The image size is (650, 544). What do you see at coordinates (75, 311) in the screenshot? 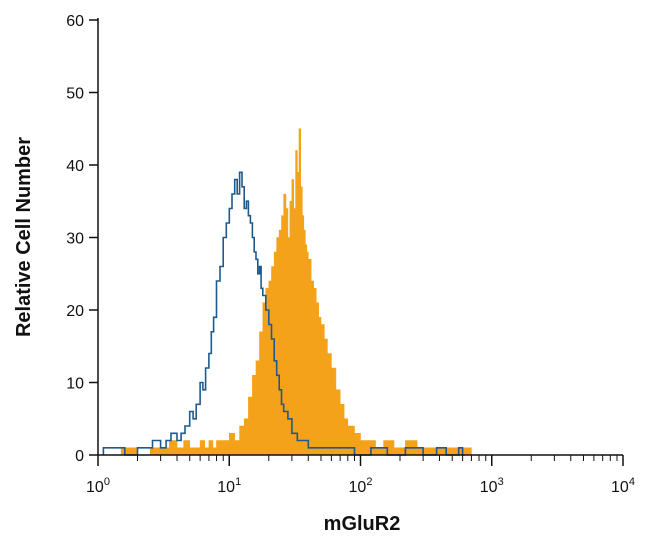
I see `y-tick-label: 20` at bounding box center [75, 311].